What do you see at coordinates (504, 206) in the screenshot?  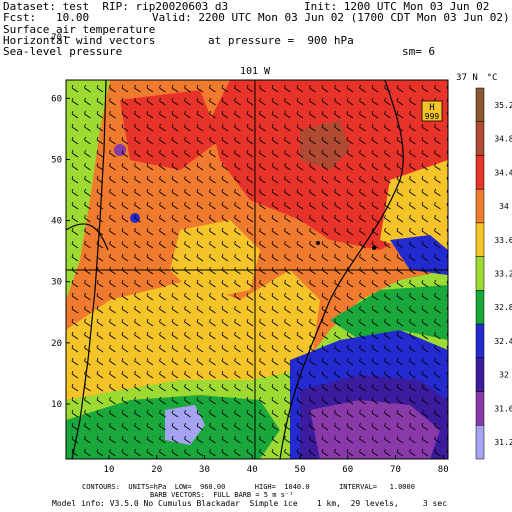 I see `colorbar-label: 34` at bounding box center [504, 206].